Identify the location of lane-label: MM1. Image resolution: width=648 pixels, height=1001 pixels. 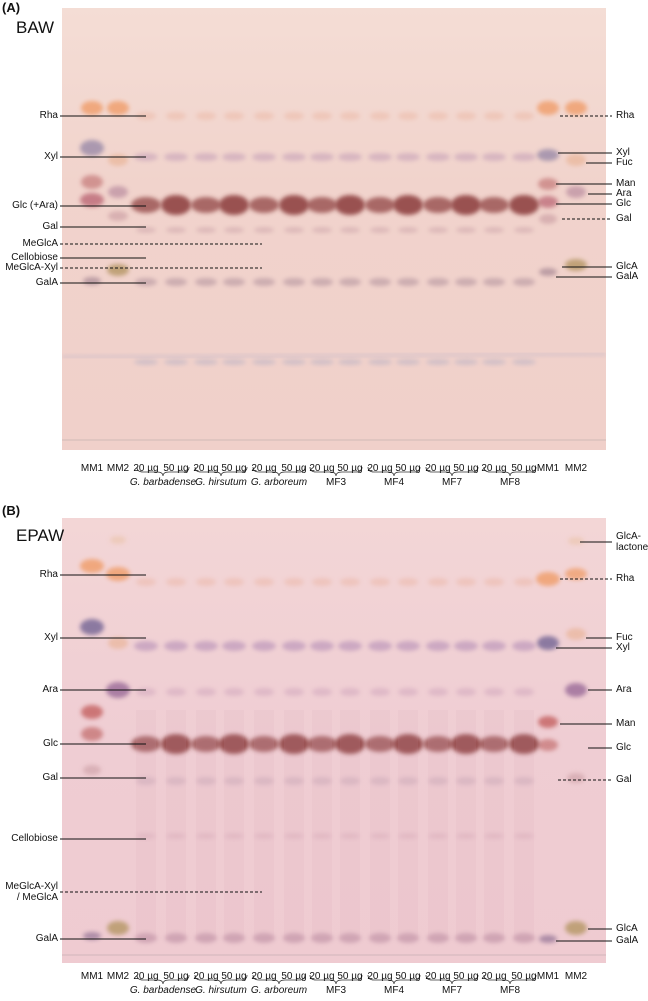
(548, 468).